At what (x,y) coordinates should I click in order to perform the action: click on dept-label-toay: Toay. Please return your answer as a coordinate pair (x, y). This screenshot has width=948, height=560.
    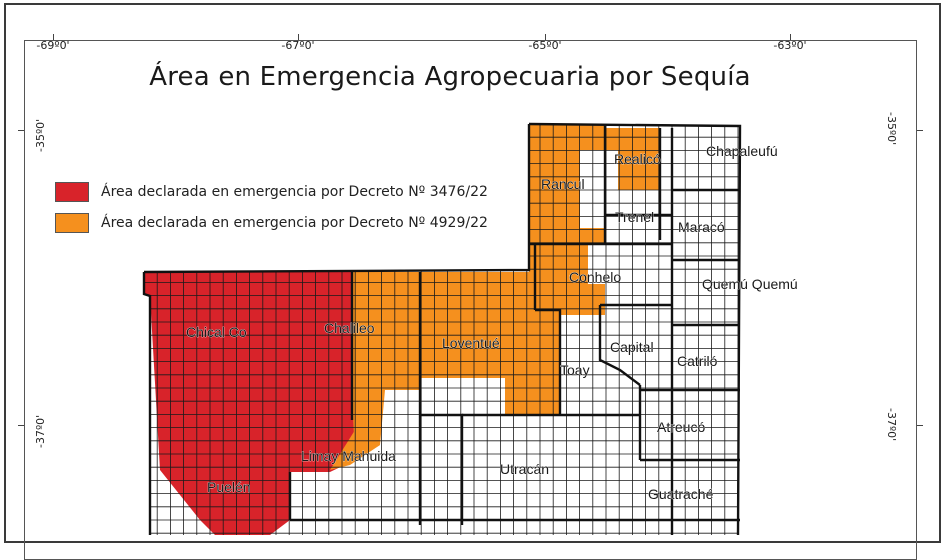
    Looking at the image, I should click on (575, 370).